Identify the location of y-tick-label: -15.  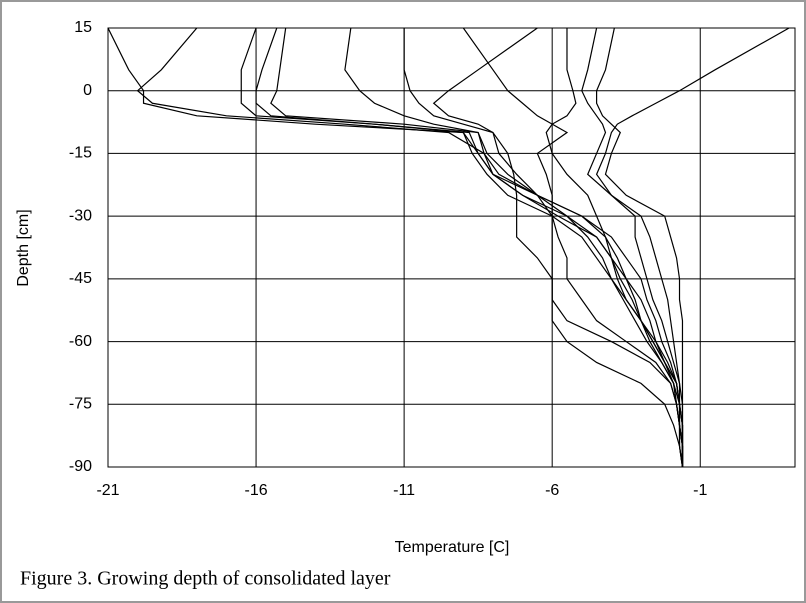
(80, 153).